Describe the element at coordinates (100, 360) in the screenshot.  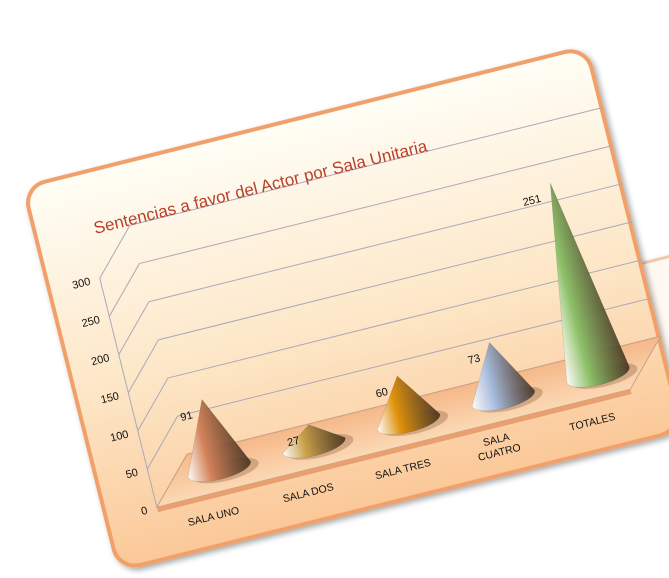
I see `y-tick-label: 200` at that location.